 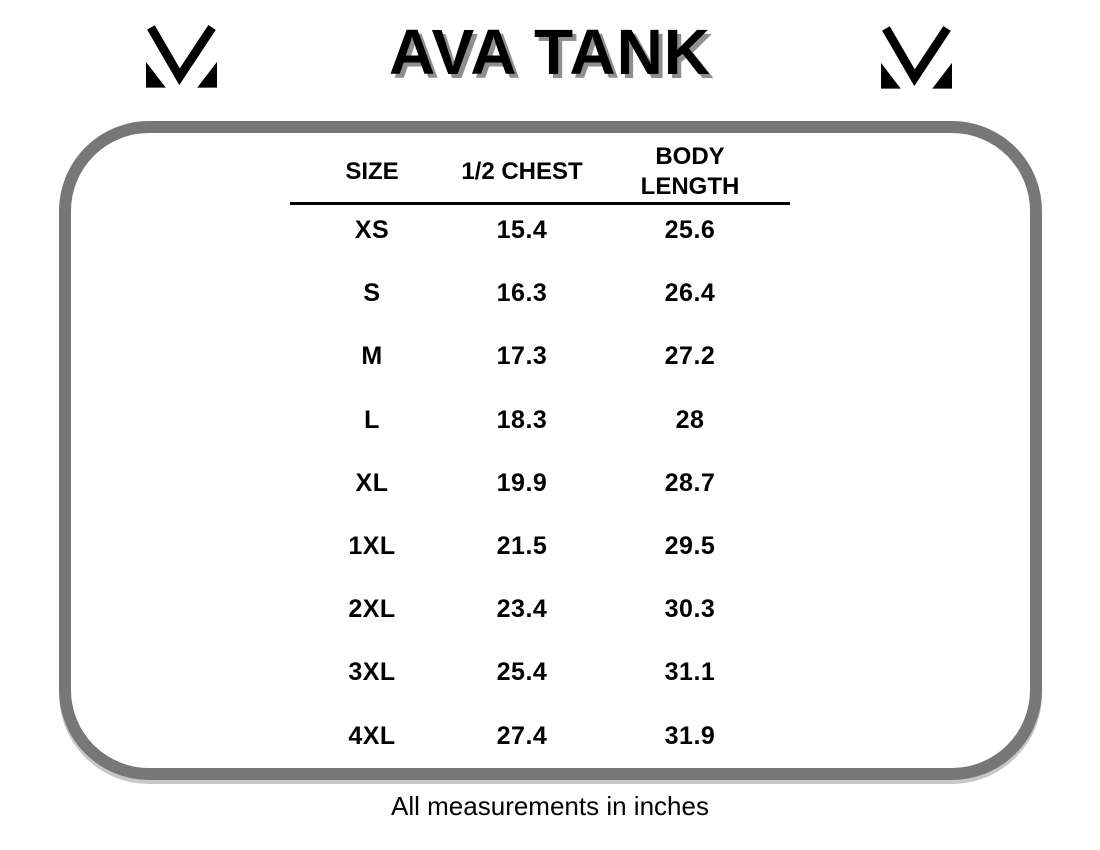 What do you see at coordinates (690, 171) in the screenshot?
I see `column-header: BODY LENGTH` at bounding box center [690, 171].